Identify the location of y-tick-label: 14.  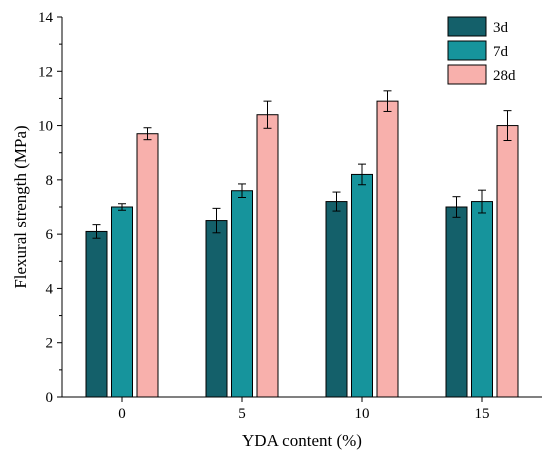
(46, 18).